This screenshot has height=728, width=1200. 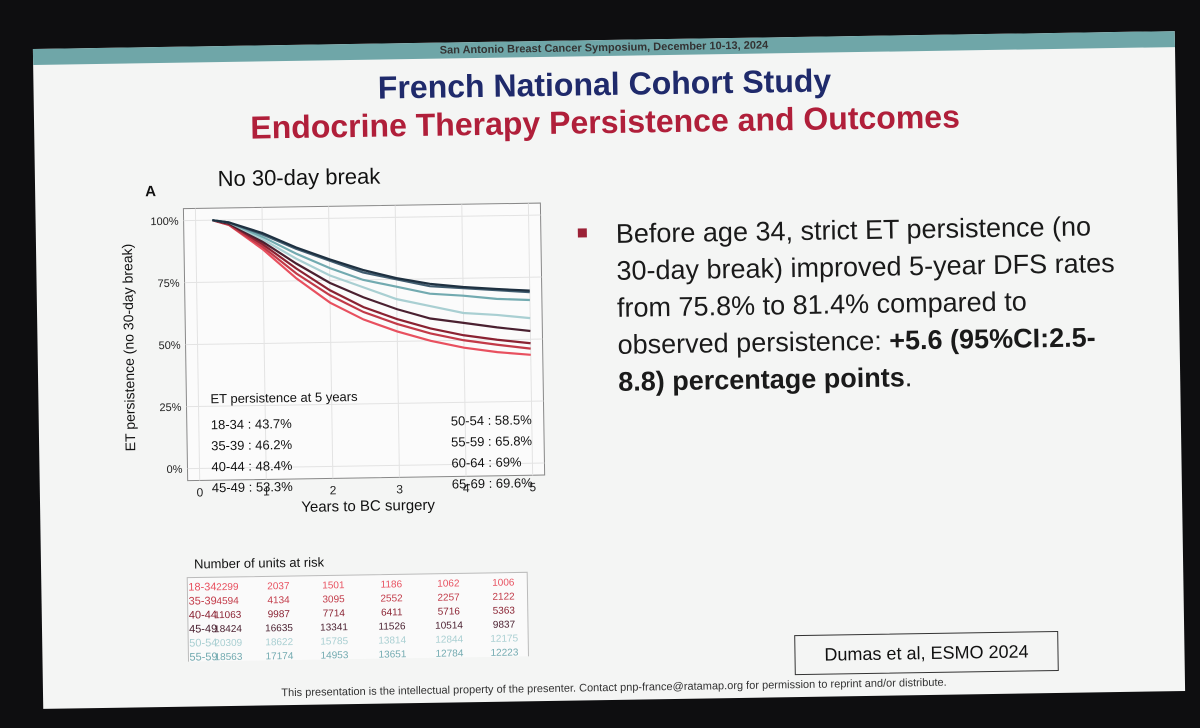 I want to click on annotation-left: 18-34 : 43.7%, so click(x=252, y=424).